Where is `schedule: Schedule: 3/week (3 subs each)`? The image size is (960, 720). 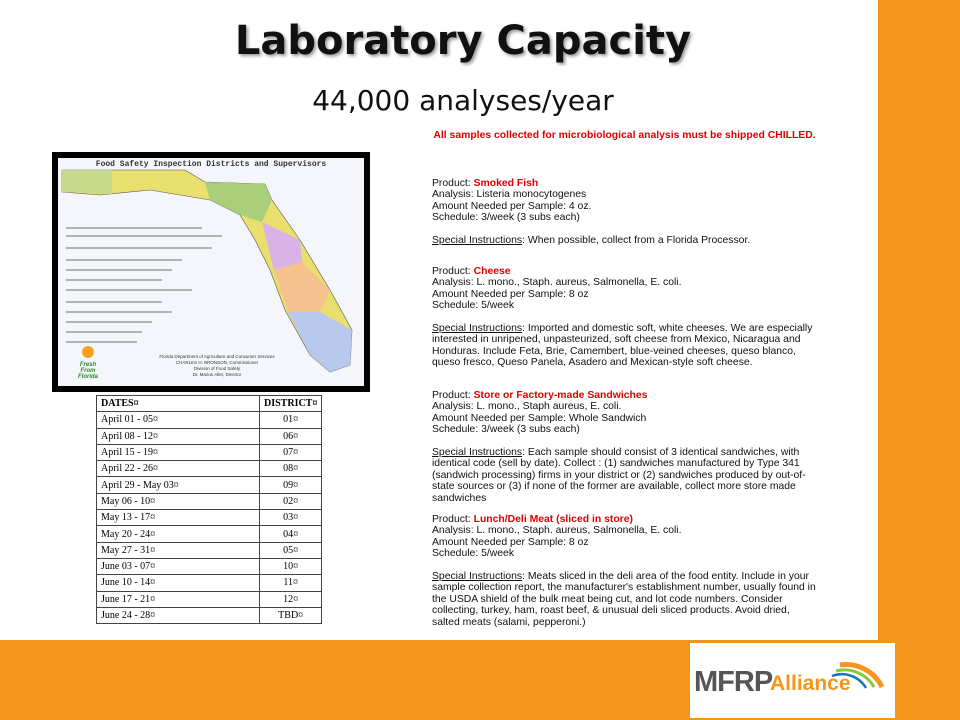
schedule: Schedule: 3/week (3 subs each) is located at coordinates (506, 218).